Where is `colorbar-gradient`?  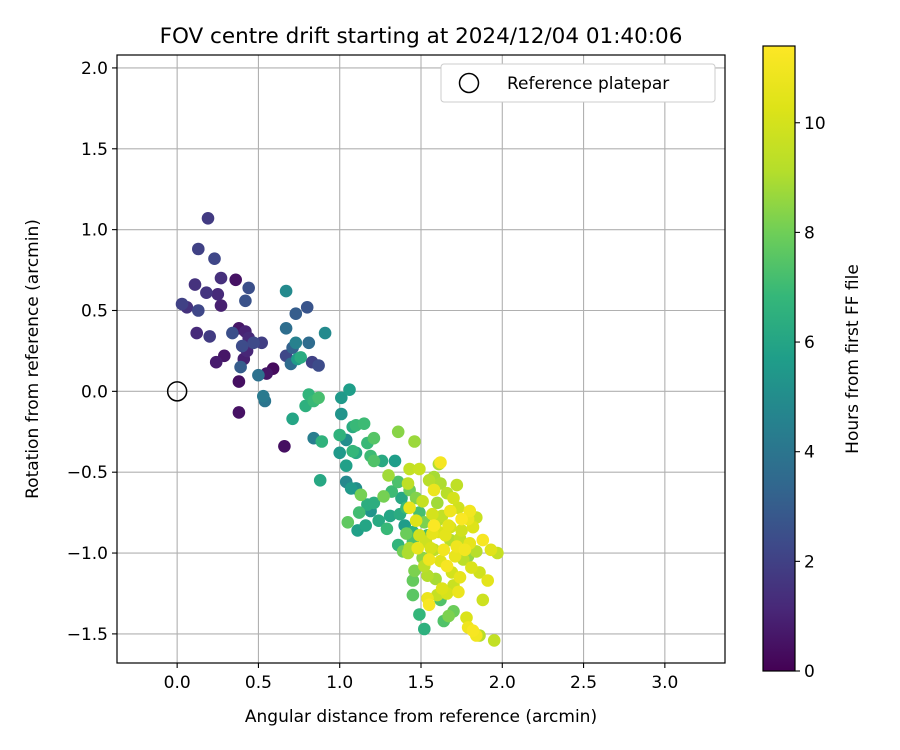
colorbar-gradient is located at coordinates (779, 358).